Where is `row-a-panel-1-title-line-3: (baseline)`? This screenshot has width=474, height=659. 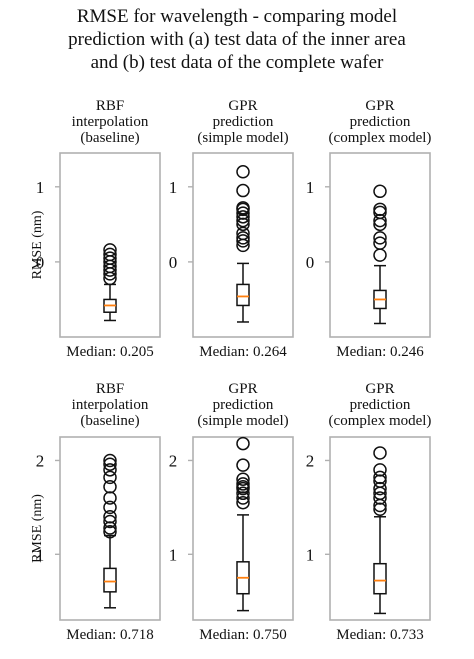
row-a-panel-1-title-line-3: (baseline) is located at coordinates (109, 138).